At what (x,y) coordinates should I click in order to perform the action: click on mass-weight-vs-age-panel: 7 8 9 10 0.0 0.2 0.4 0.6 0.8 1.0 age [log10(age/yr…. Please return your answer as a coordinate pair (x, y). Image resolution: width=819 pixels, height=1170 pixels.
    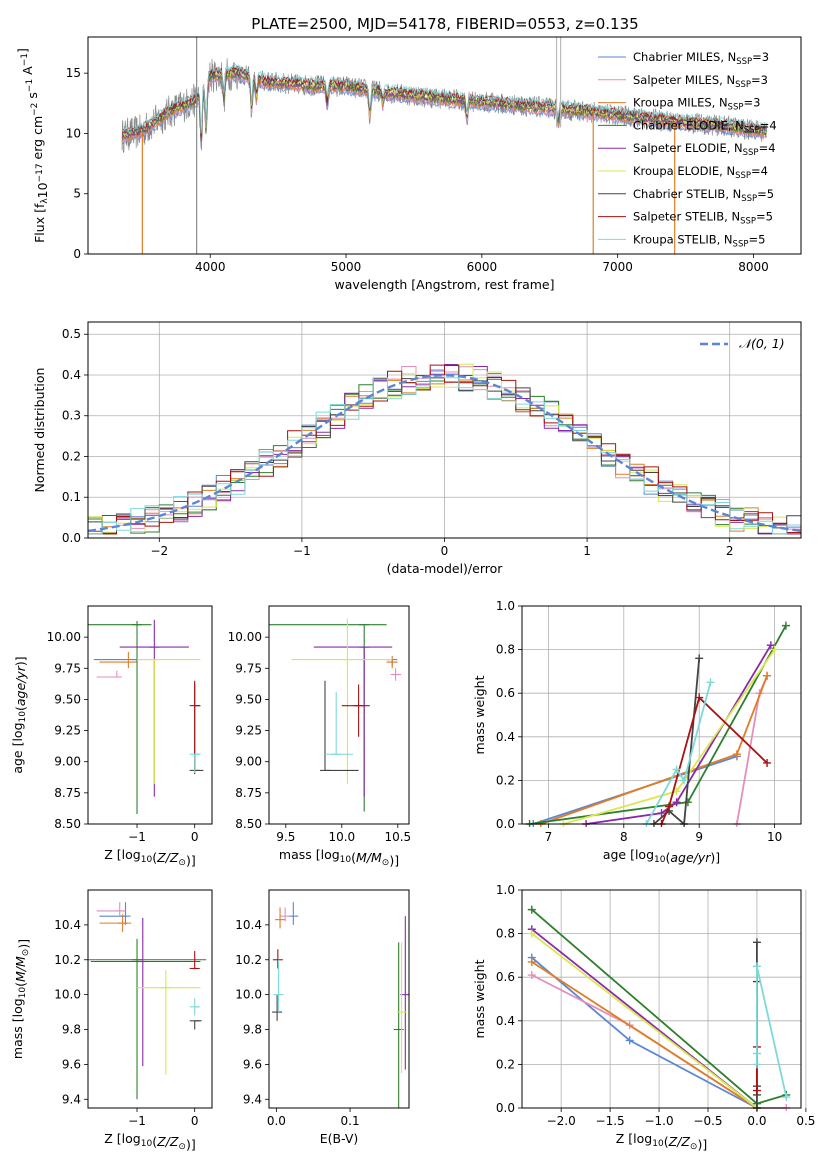
    Looking at the image, I should click on (637, 732).